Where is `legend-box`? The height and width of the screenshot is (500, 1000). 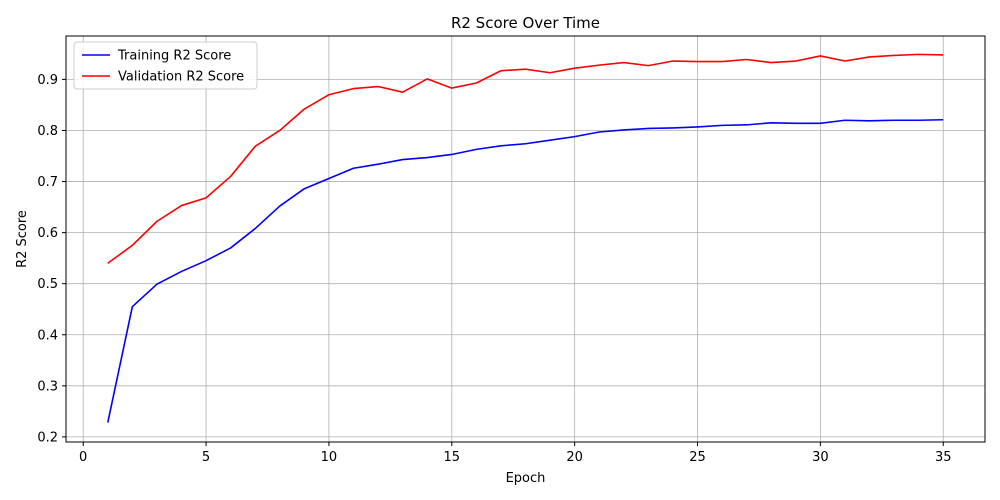 legend-box is located at coordinates (165, 65).